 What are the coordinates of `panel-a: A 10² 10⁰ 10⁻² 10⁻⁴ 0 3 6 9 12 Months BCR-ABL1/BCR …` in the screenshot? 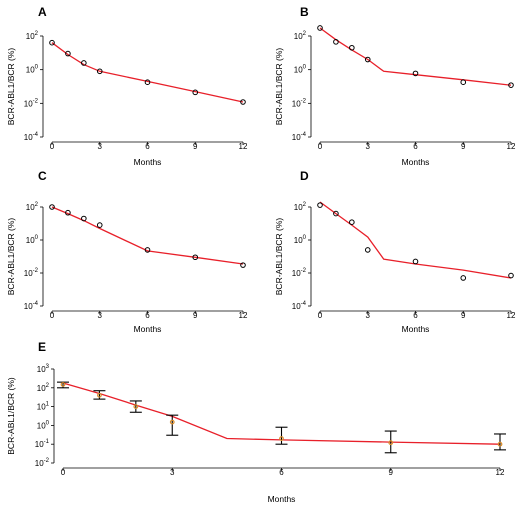 It's located at (127, 86).